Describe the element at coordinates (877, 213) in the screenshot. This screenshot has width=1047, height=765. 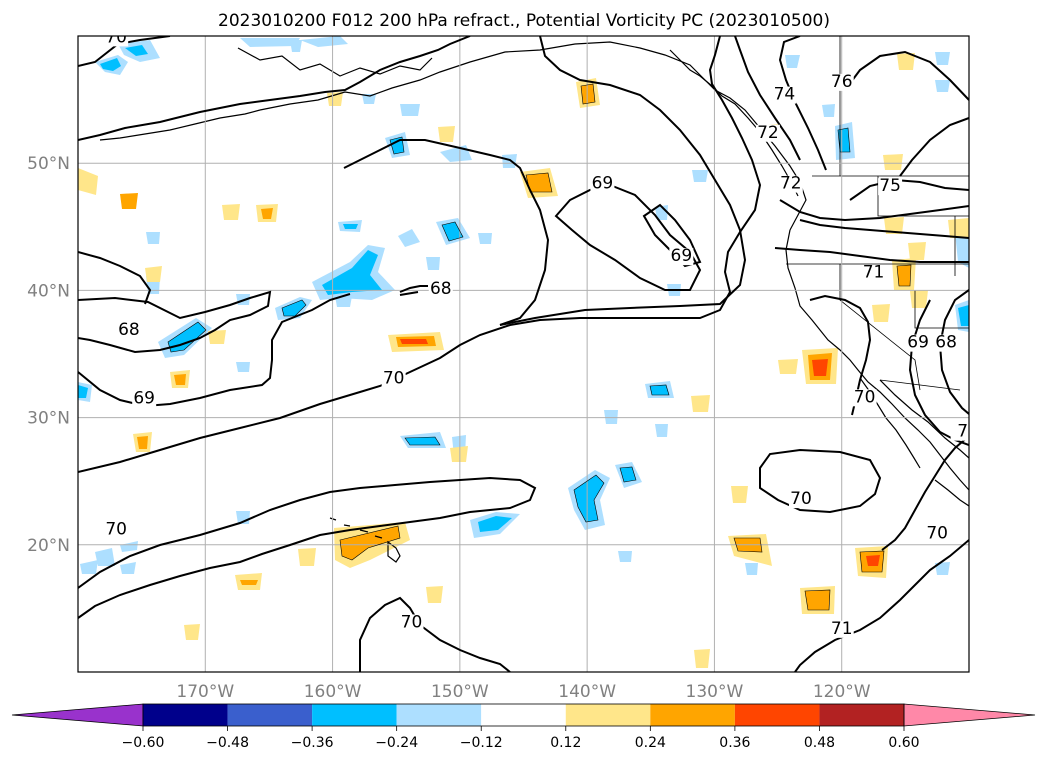
I see `political-borders` at that location.